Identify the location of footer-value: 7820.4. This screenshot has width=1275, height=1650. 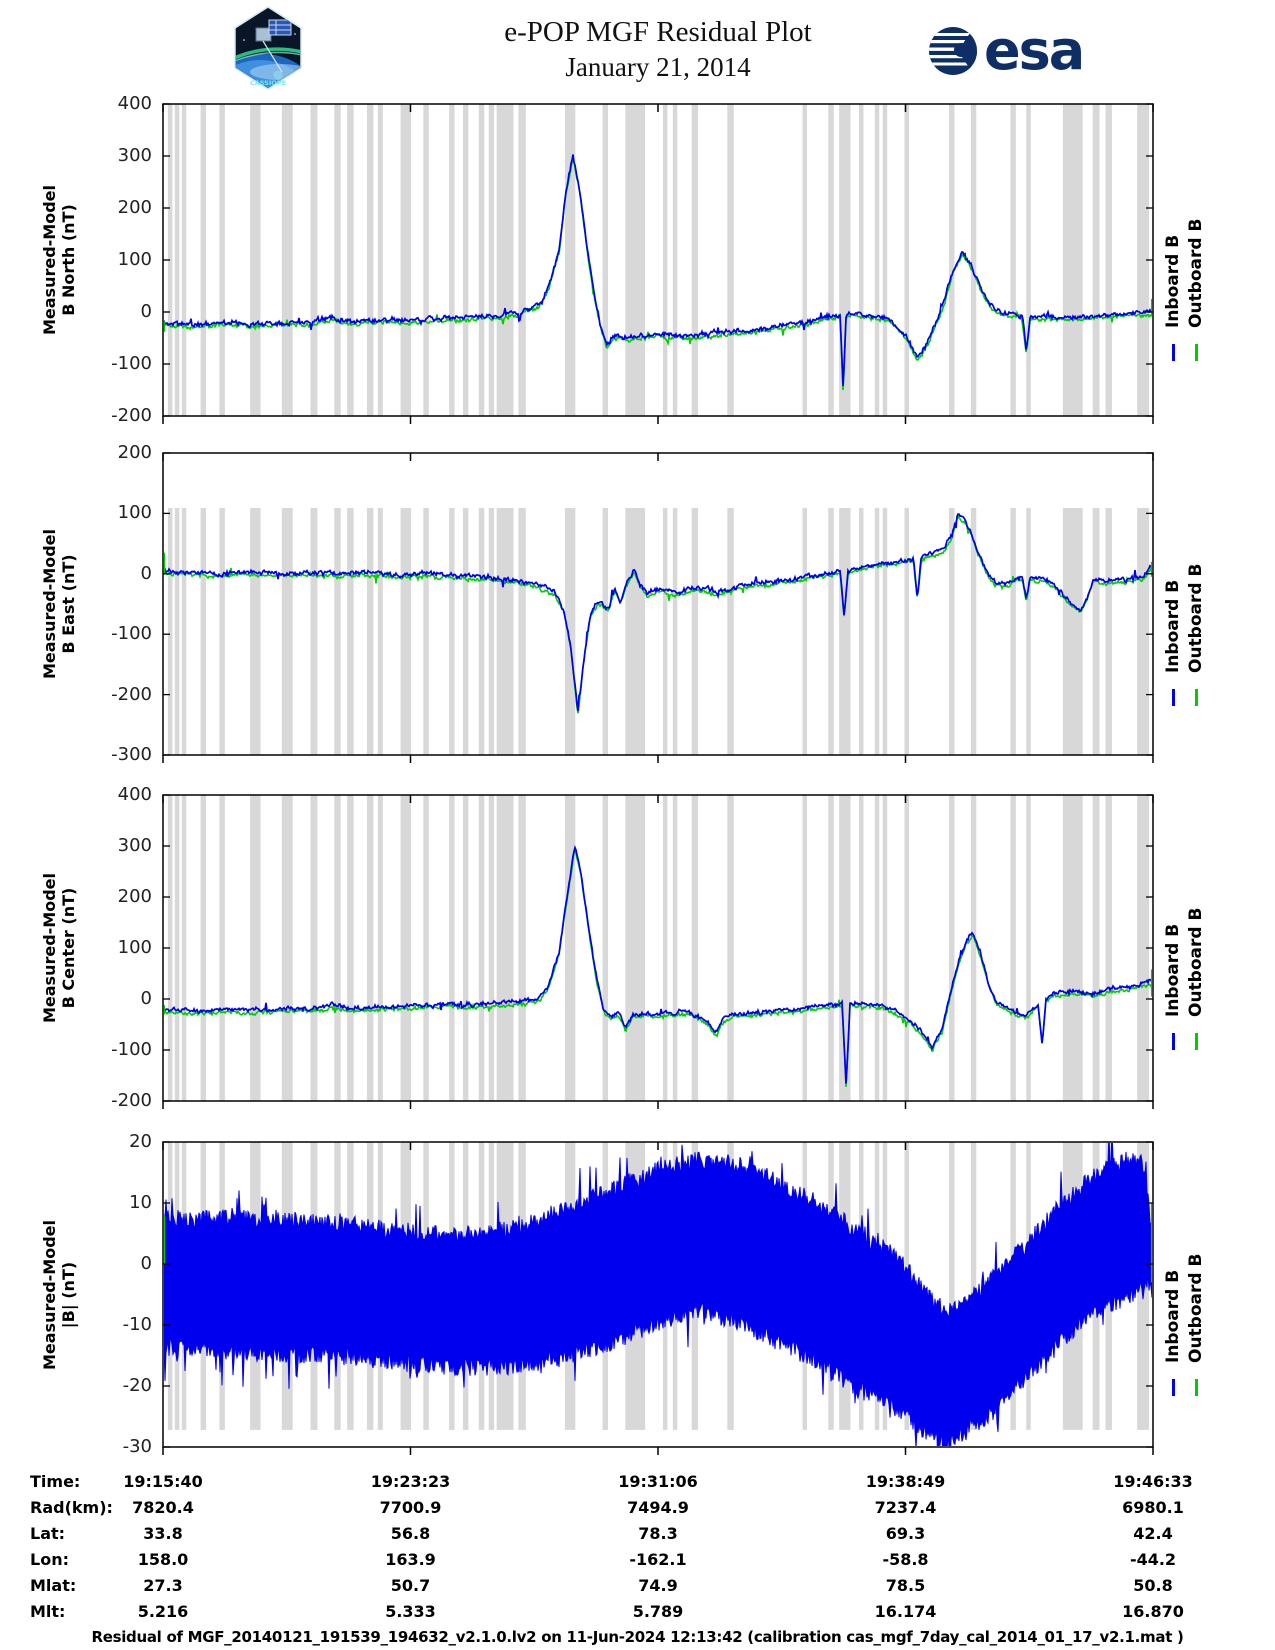
(163, 1507).